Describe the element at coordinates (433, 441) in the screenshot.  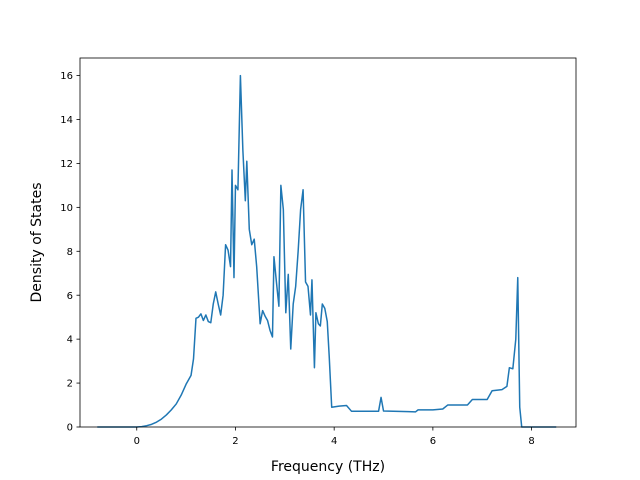
I see `x-tick-label: 6` at that location.